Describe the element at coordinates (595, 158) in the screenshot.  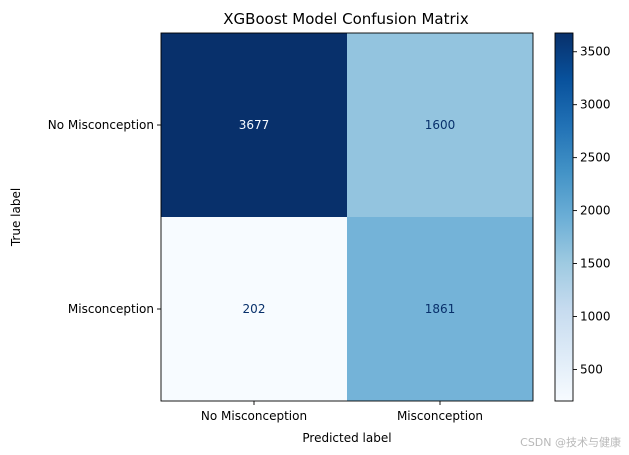
I see `colorbar-tick-label: 2500` at that location.